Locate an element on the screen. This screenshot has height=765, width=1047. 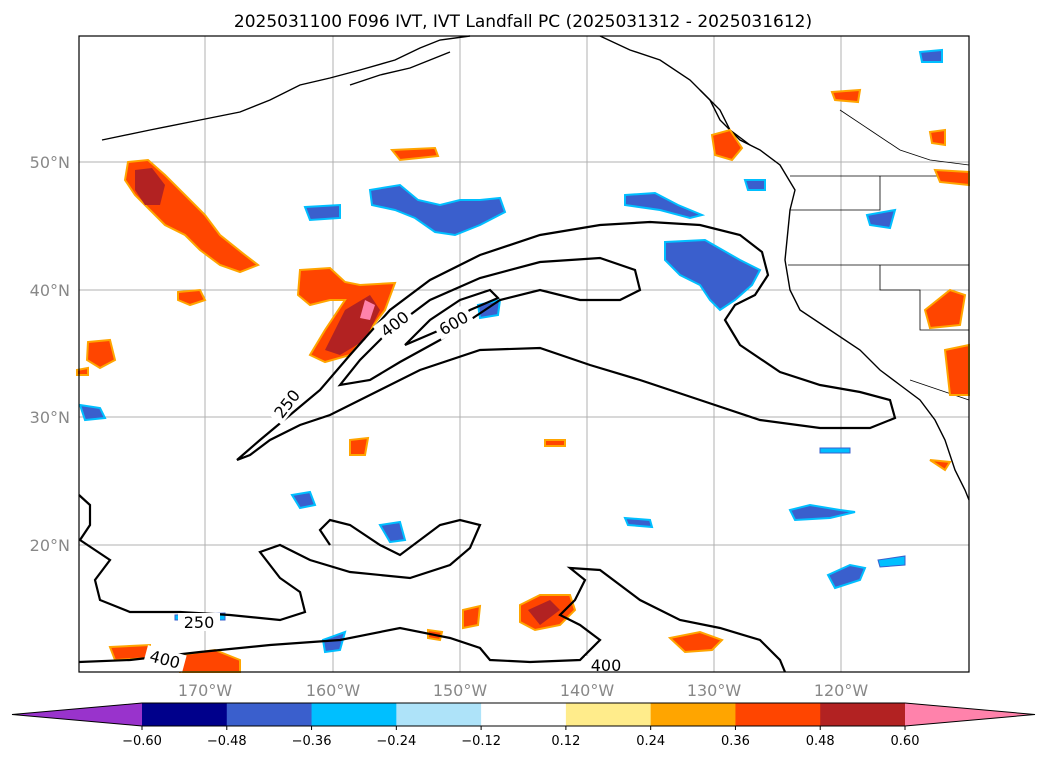
nv-border is located at coordinates (924, 298).